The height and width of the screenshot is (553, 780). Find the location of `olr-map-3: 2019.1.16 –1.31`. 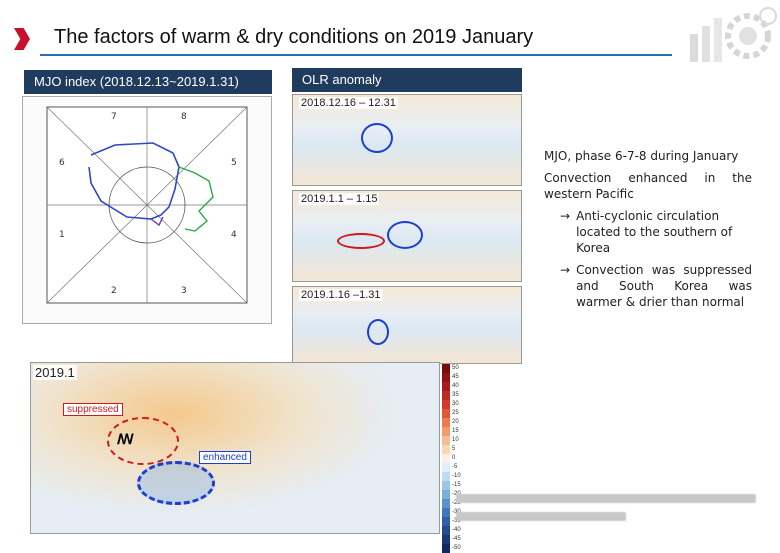

olr-map-3: 2019.1.16 –1.31 is located at coordinates (407, 325).